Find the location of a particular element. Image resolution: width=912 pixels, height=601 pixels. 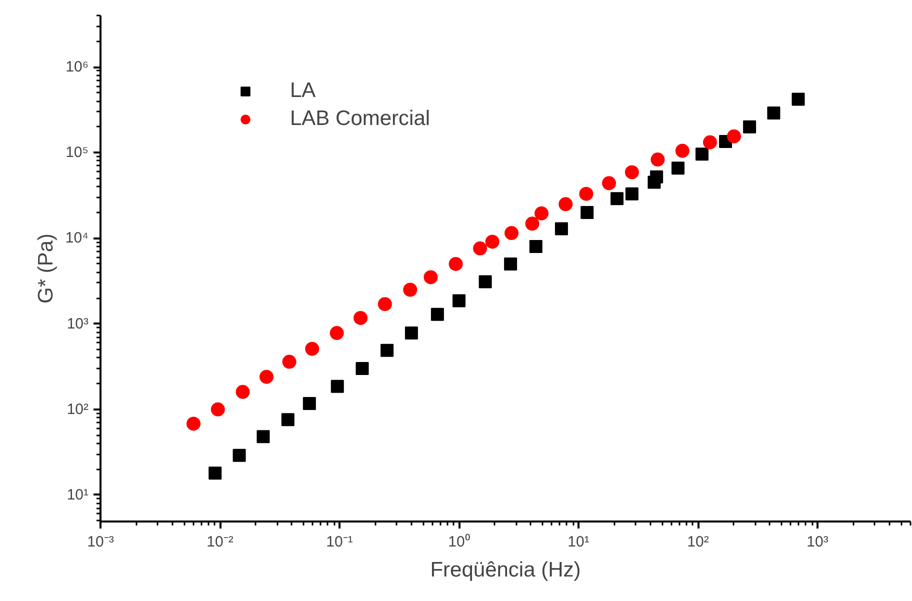

y-axis-title: G* (Pa) is located at coordinates (46, 268).